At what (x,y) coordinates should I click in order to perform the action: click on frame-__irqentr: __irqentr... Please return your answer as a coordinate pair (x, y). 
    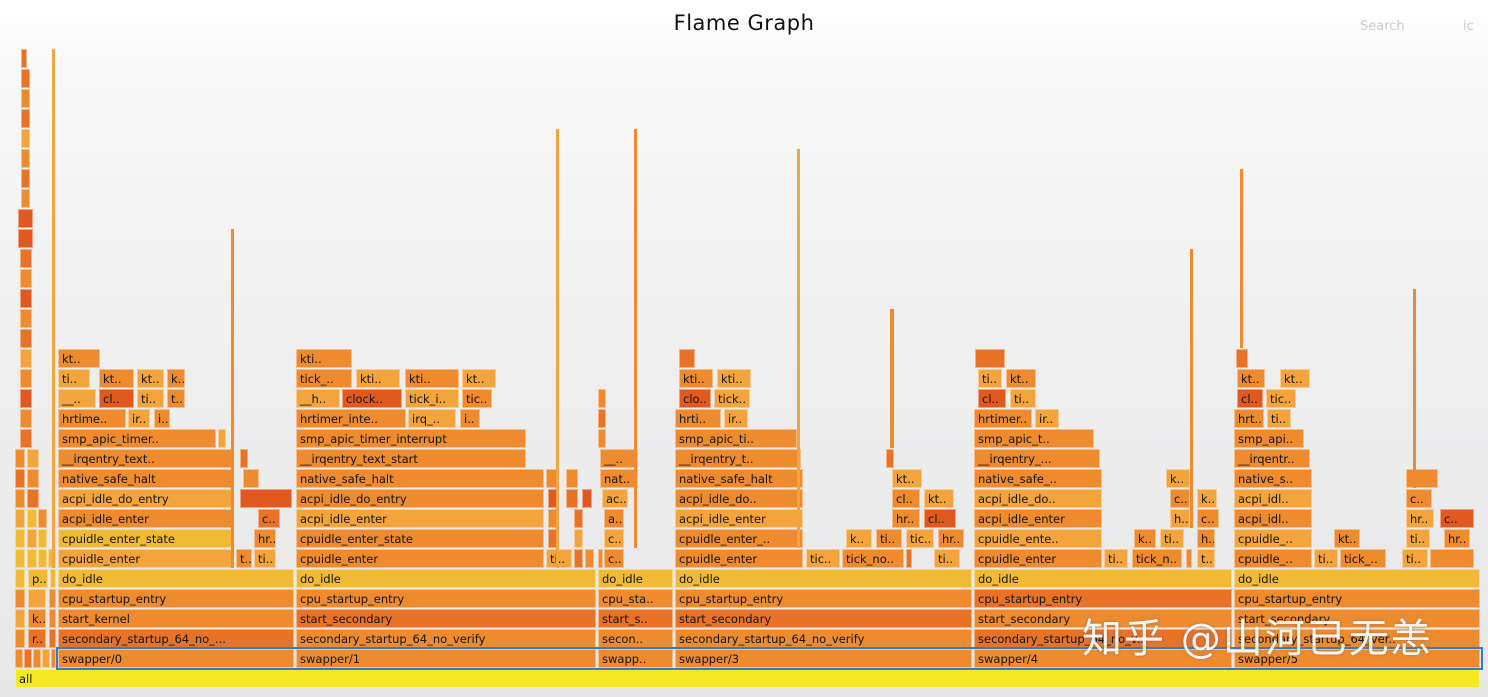
    Looking at the image, I should click on (1272, 458).